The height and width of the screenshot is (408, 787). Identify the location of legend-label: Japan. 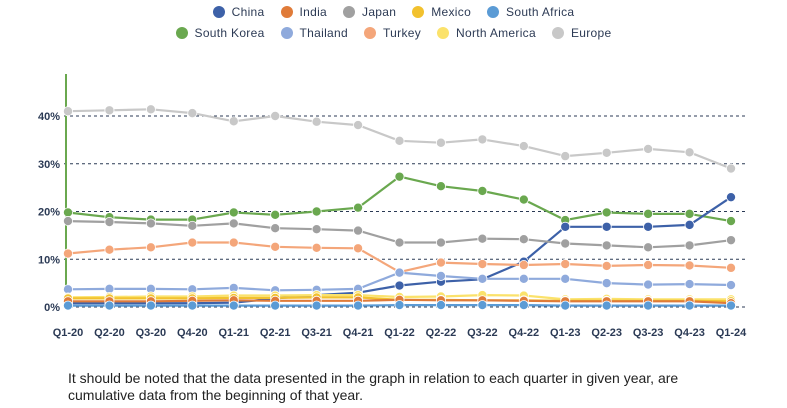
(379, 12).